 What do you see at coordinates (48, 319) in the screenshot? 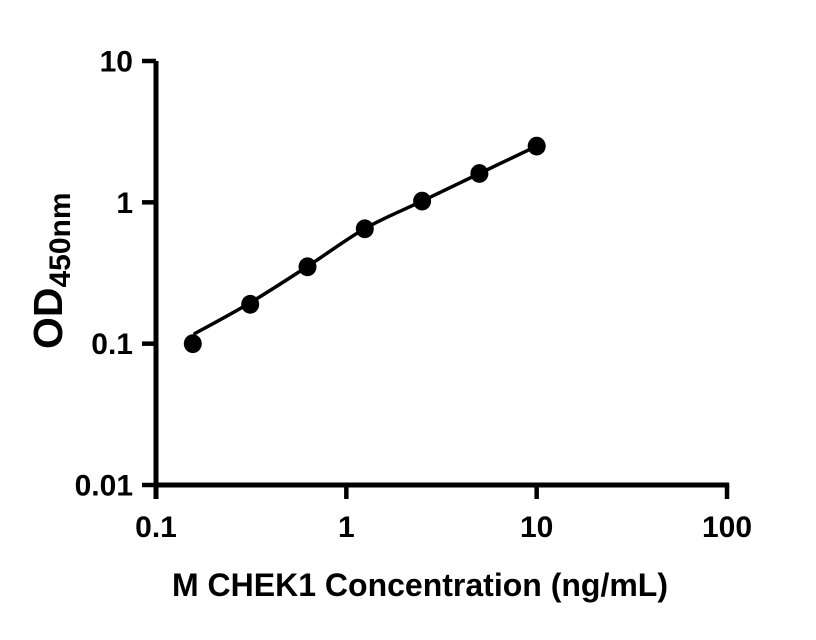
I see `y-axis-title-main: OD` at bounding box center [48, 319].